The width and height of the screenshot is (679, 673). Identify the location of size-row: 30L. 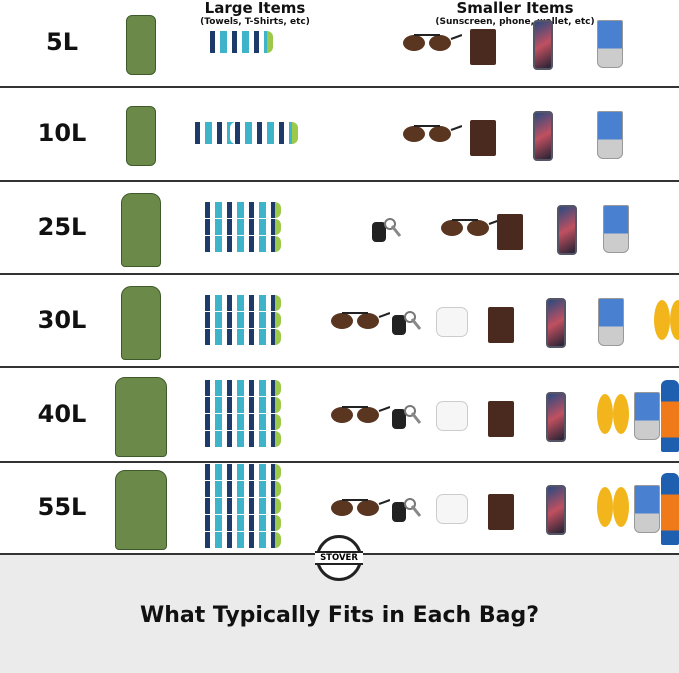
(339, 321).